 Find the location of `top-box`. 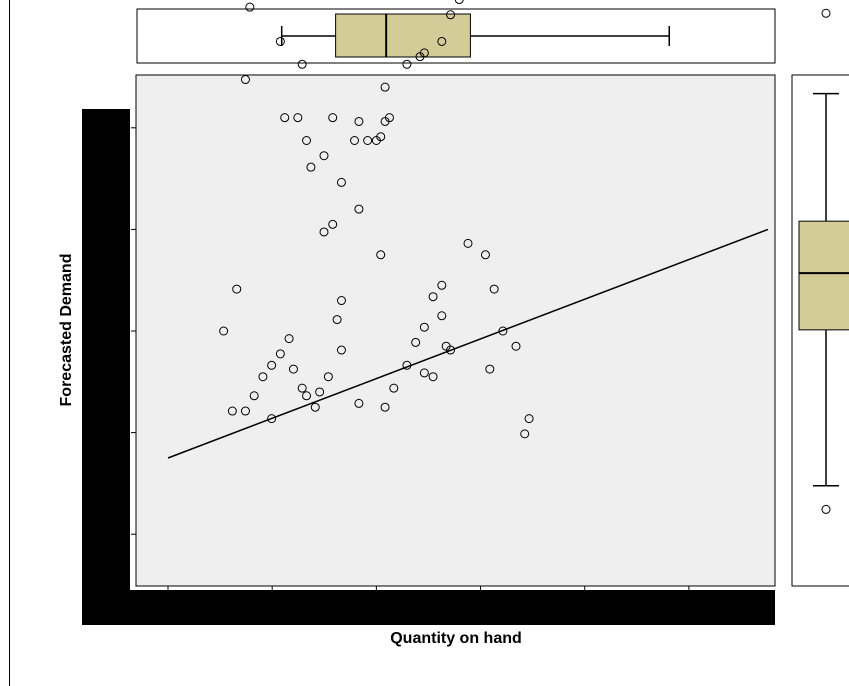

top-box is located at coordinates (403, 35).